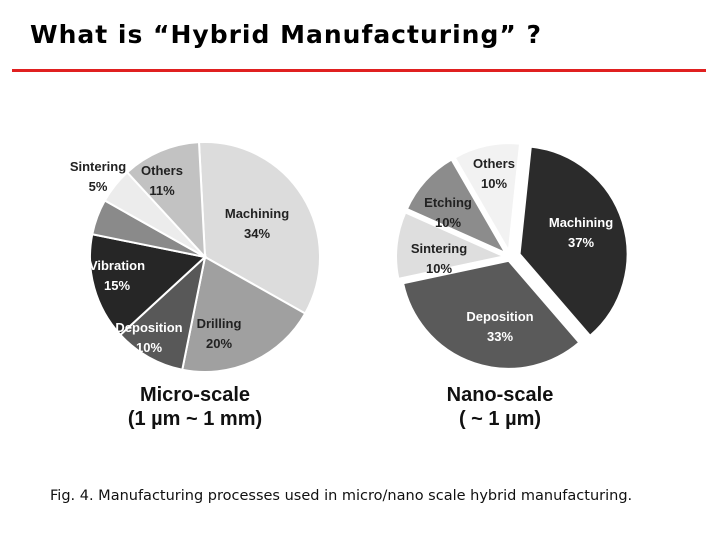 This screenshot has height=540, width=720. What do you see at coordinates (500, 336) in the screenshot?
I see `slice-value-deposition: 33%` at bounding box center [500, 336].